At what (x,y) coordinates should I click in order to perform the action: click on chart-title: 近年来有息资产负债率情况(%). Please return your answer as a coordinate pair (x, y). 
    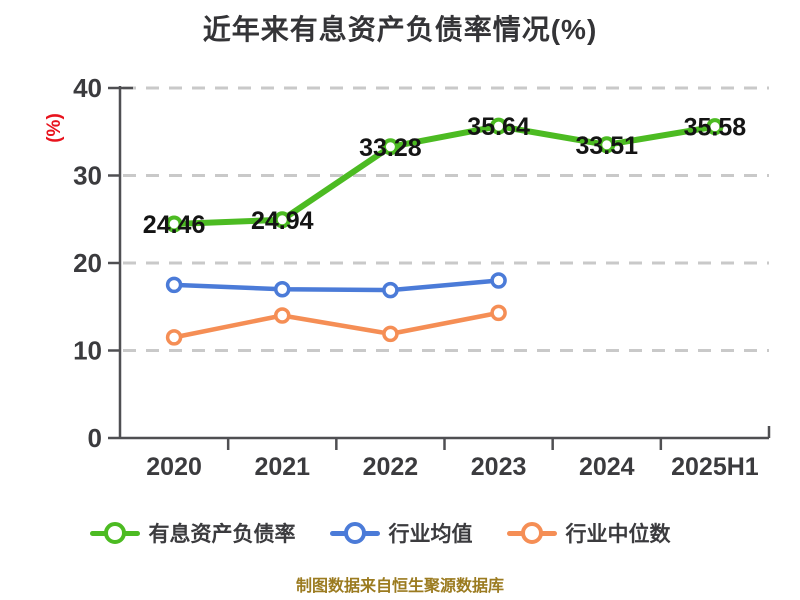
    Looking at the image, I should click on (400, 29).